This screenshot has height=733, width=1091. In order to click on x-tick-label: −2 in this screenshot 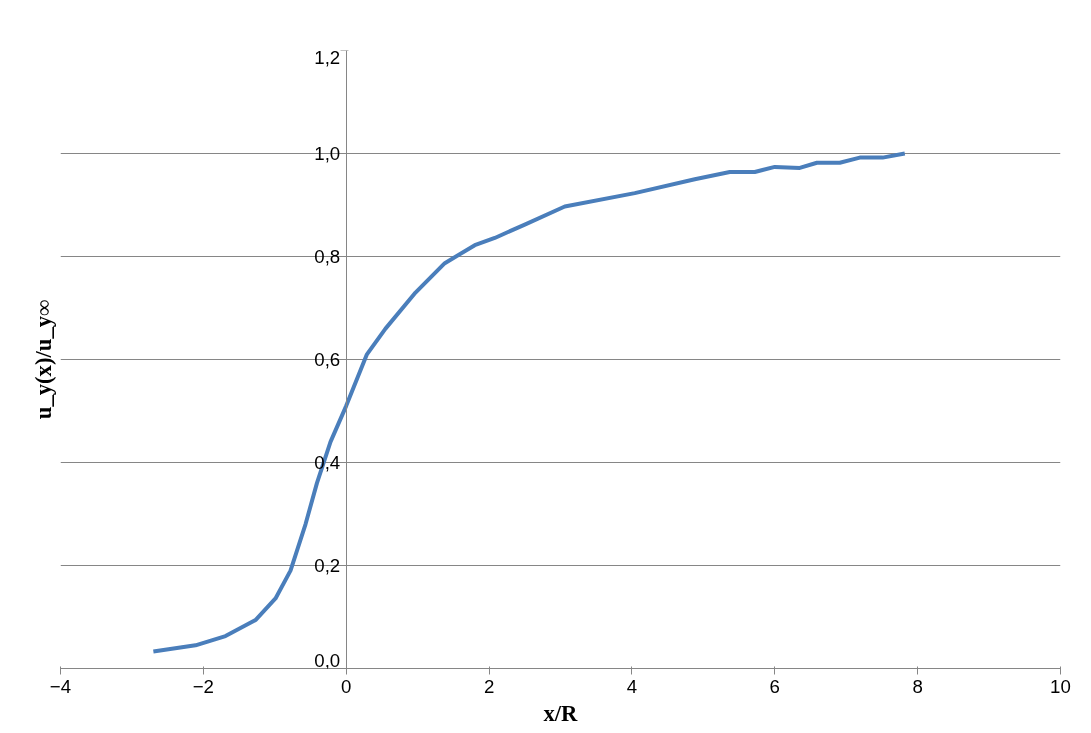, I will do `click(203, 686)`.